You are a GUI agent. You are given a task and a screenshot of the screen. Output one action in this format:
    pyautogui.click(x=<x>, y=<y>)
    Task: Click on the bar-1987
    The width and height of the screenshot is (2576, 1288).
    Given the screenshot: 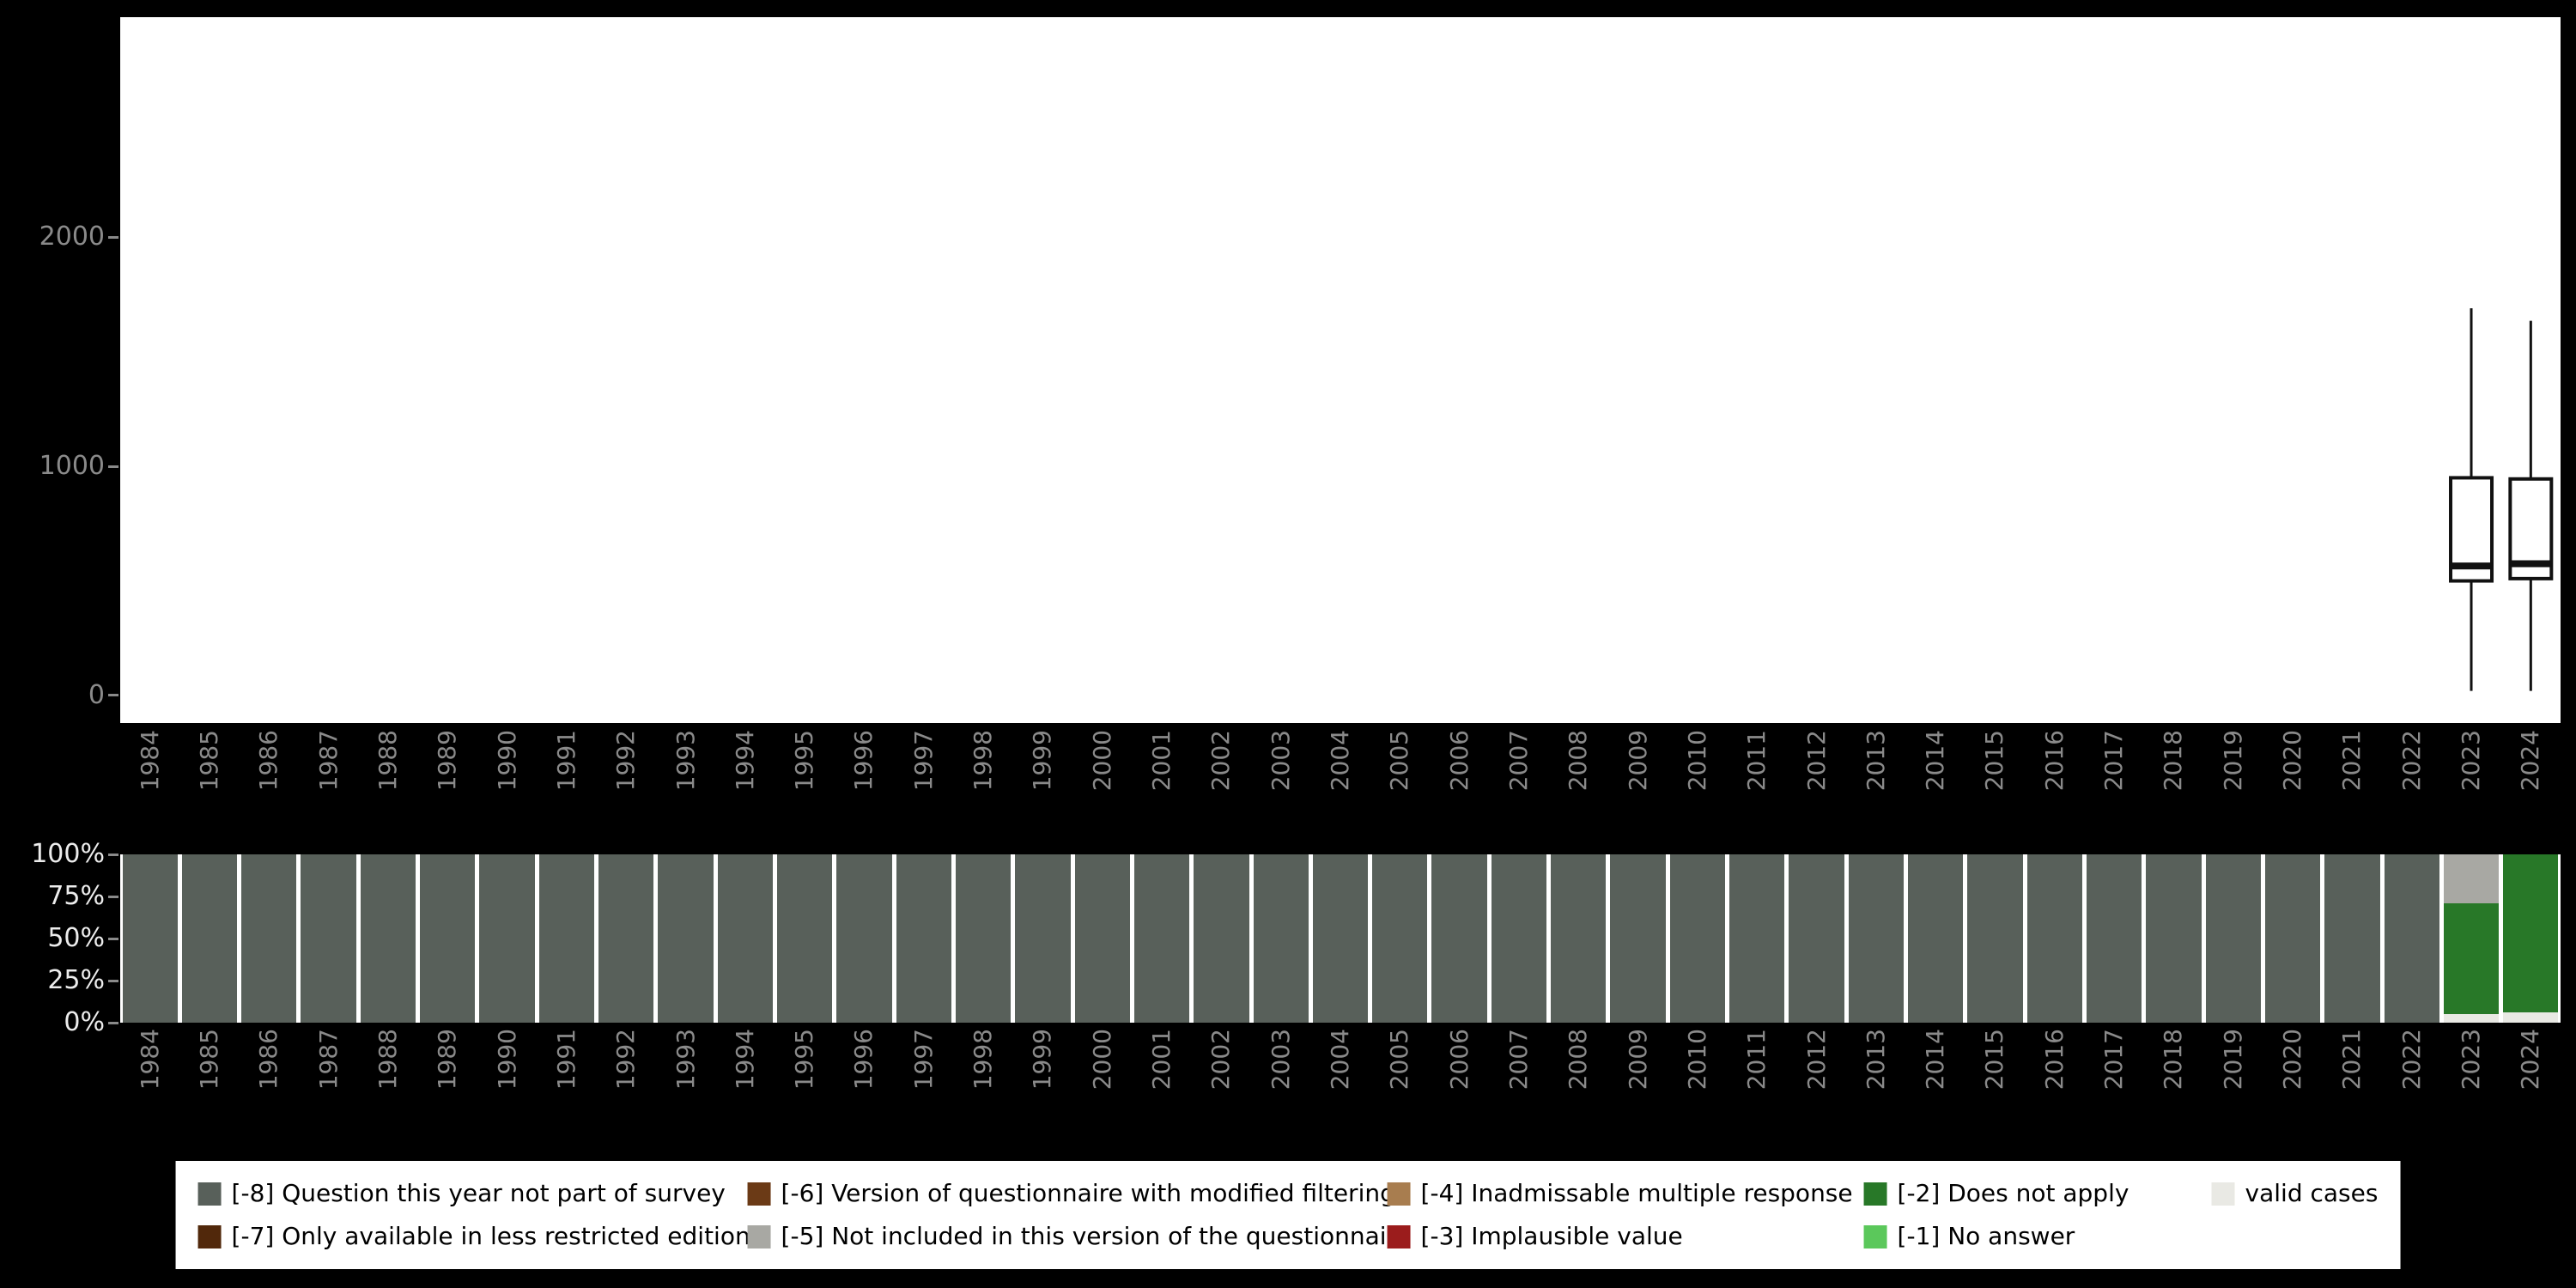 What is the action you would take?
    pyautogui.click(x=328, y=939)
    